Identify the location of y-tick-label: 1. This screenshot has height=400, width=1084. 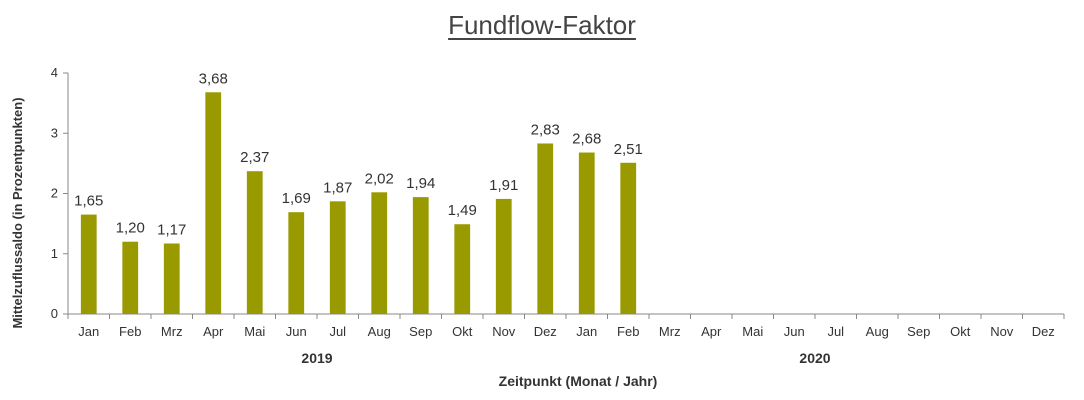
(54, 253).